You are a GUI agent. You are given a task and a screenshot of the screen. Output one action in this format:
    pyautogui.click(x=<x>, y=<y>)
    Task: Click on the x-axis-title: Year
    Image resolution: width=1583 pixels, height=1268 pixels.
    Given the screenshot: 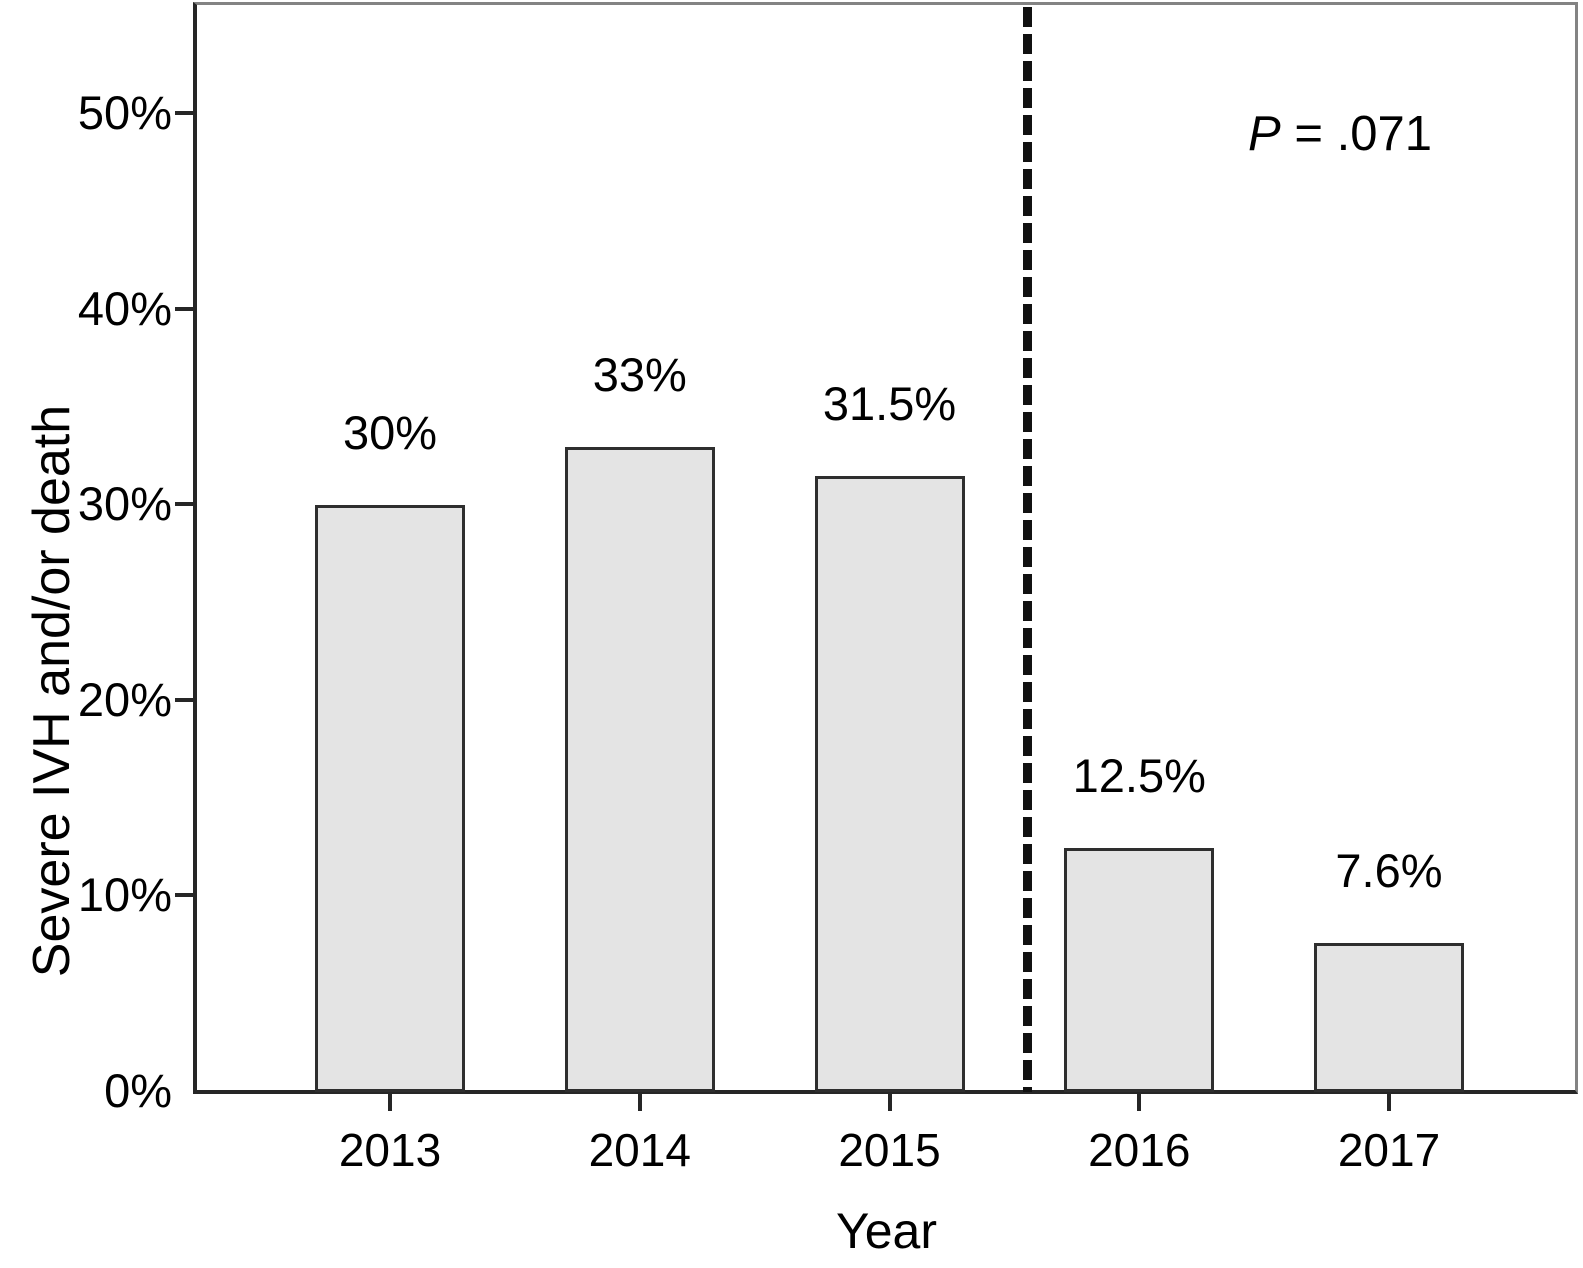 What is the action you would take?
    pyautogui.click(x=886, y=1231)
    